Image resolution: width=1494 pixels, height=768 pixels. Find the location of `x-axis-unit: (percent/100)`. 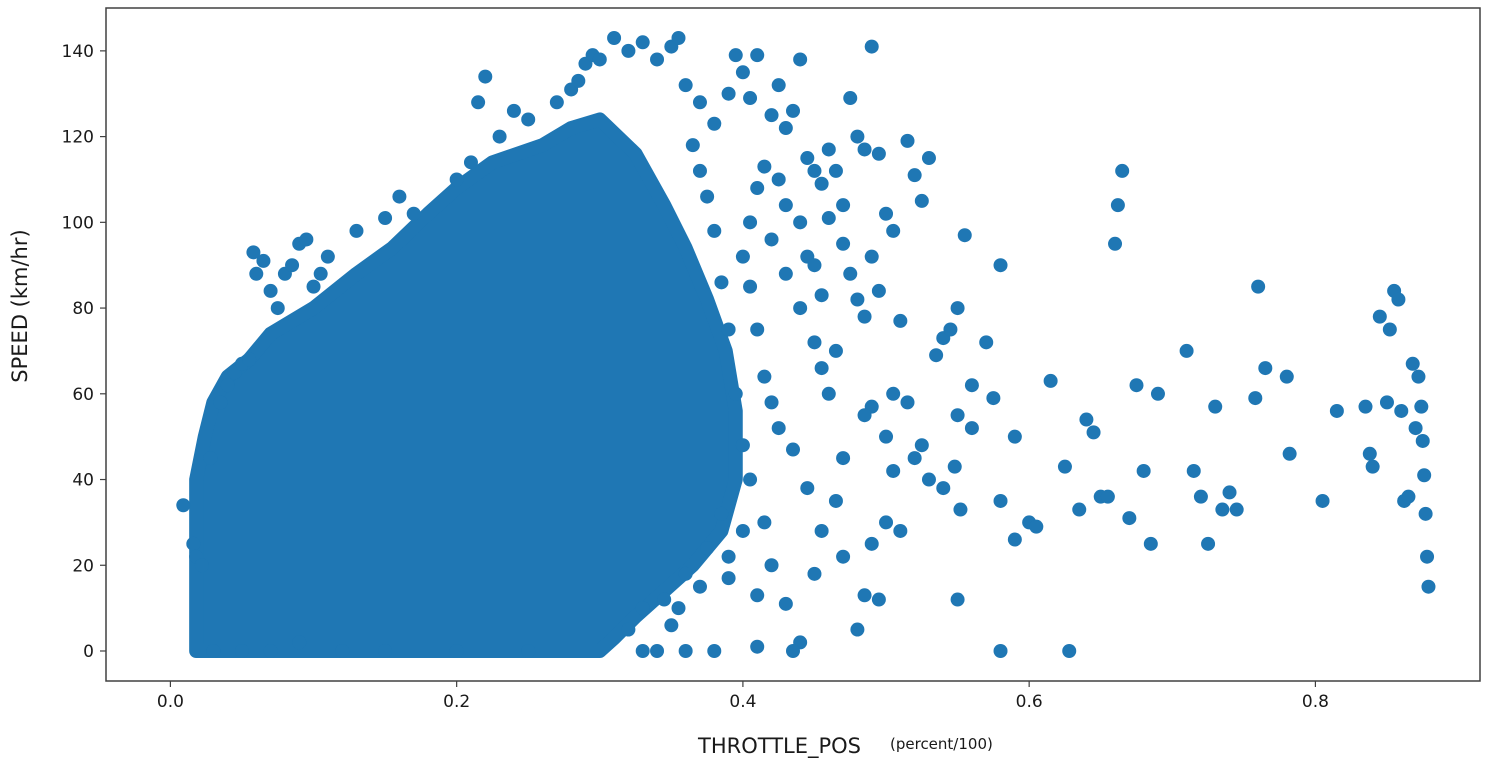

x-axis-unit: (percent/100) is located at coordinates (941, 744).